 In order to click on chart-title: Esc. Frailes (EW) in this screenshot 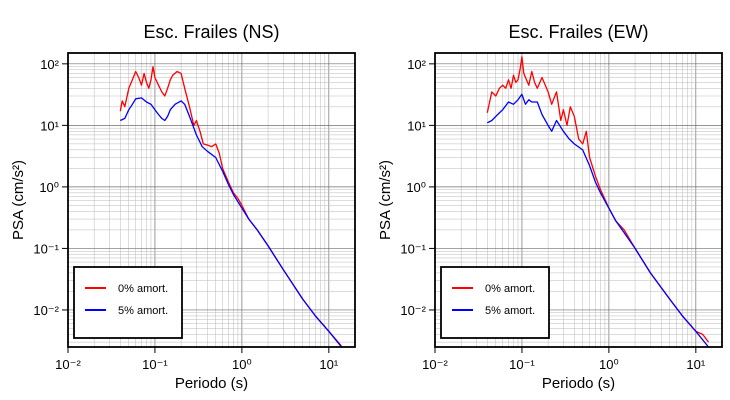, I will do `click(578, 32)`.